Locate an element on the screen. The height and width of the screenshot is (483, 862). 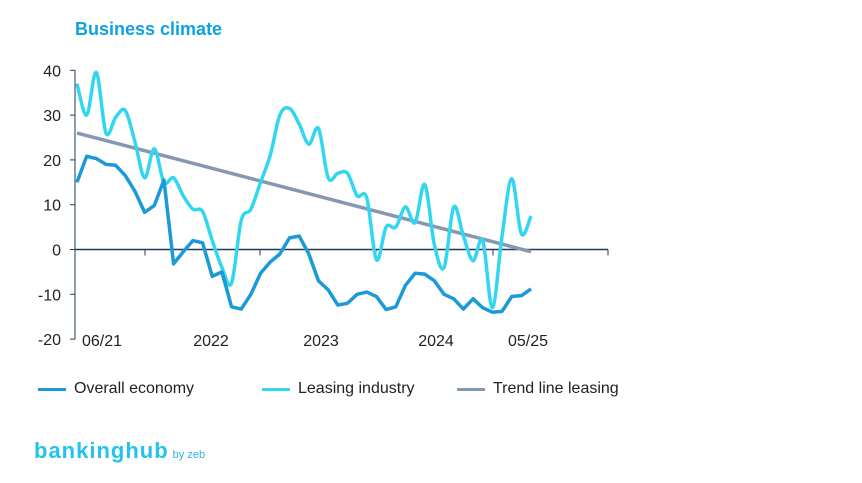
legend-item-overall-economy: Overall economy is located at coordinates (116, 389).